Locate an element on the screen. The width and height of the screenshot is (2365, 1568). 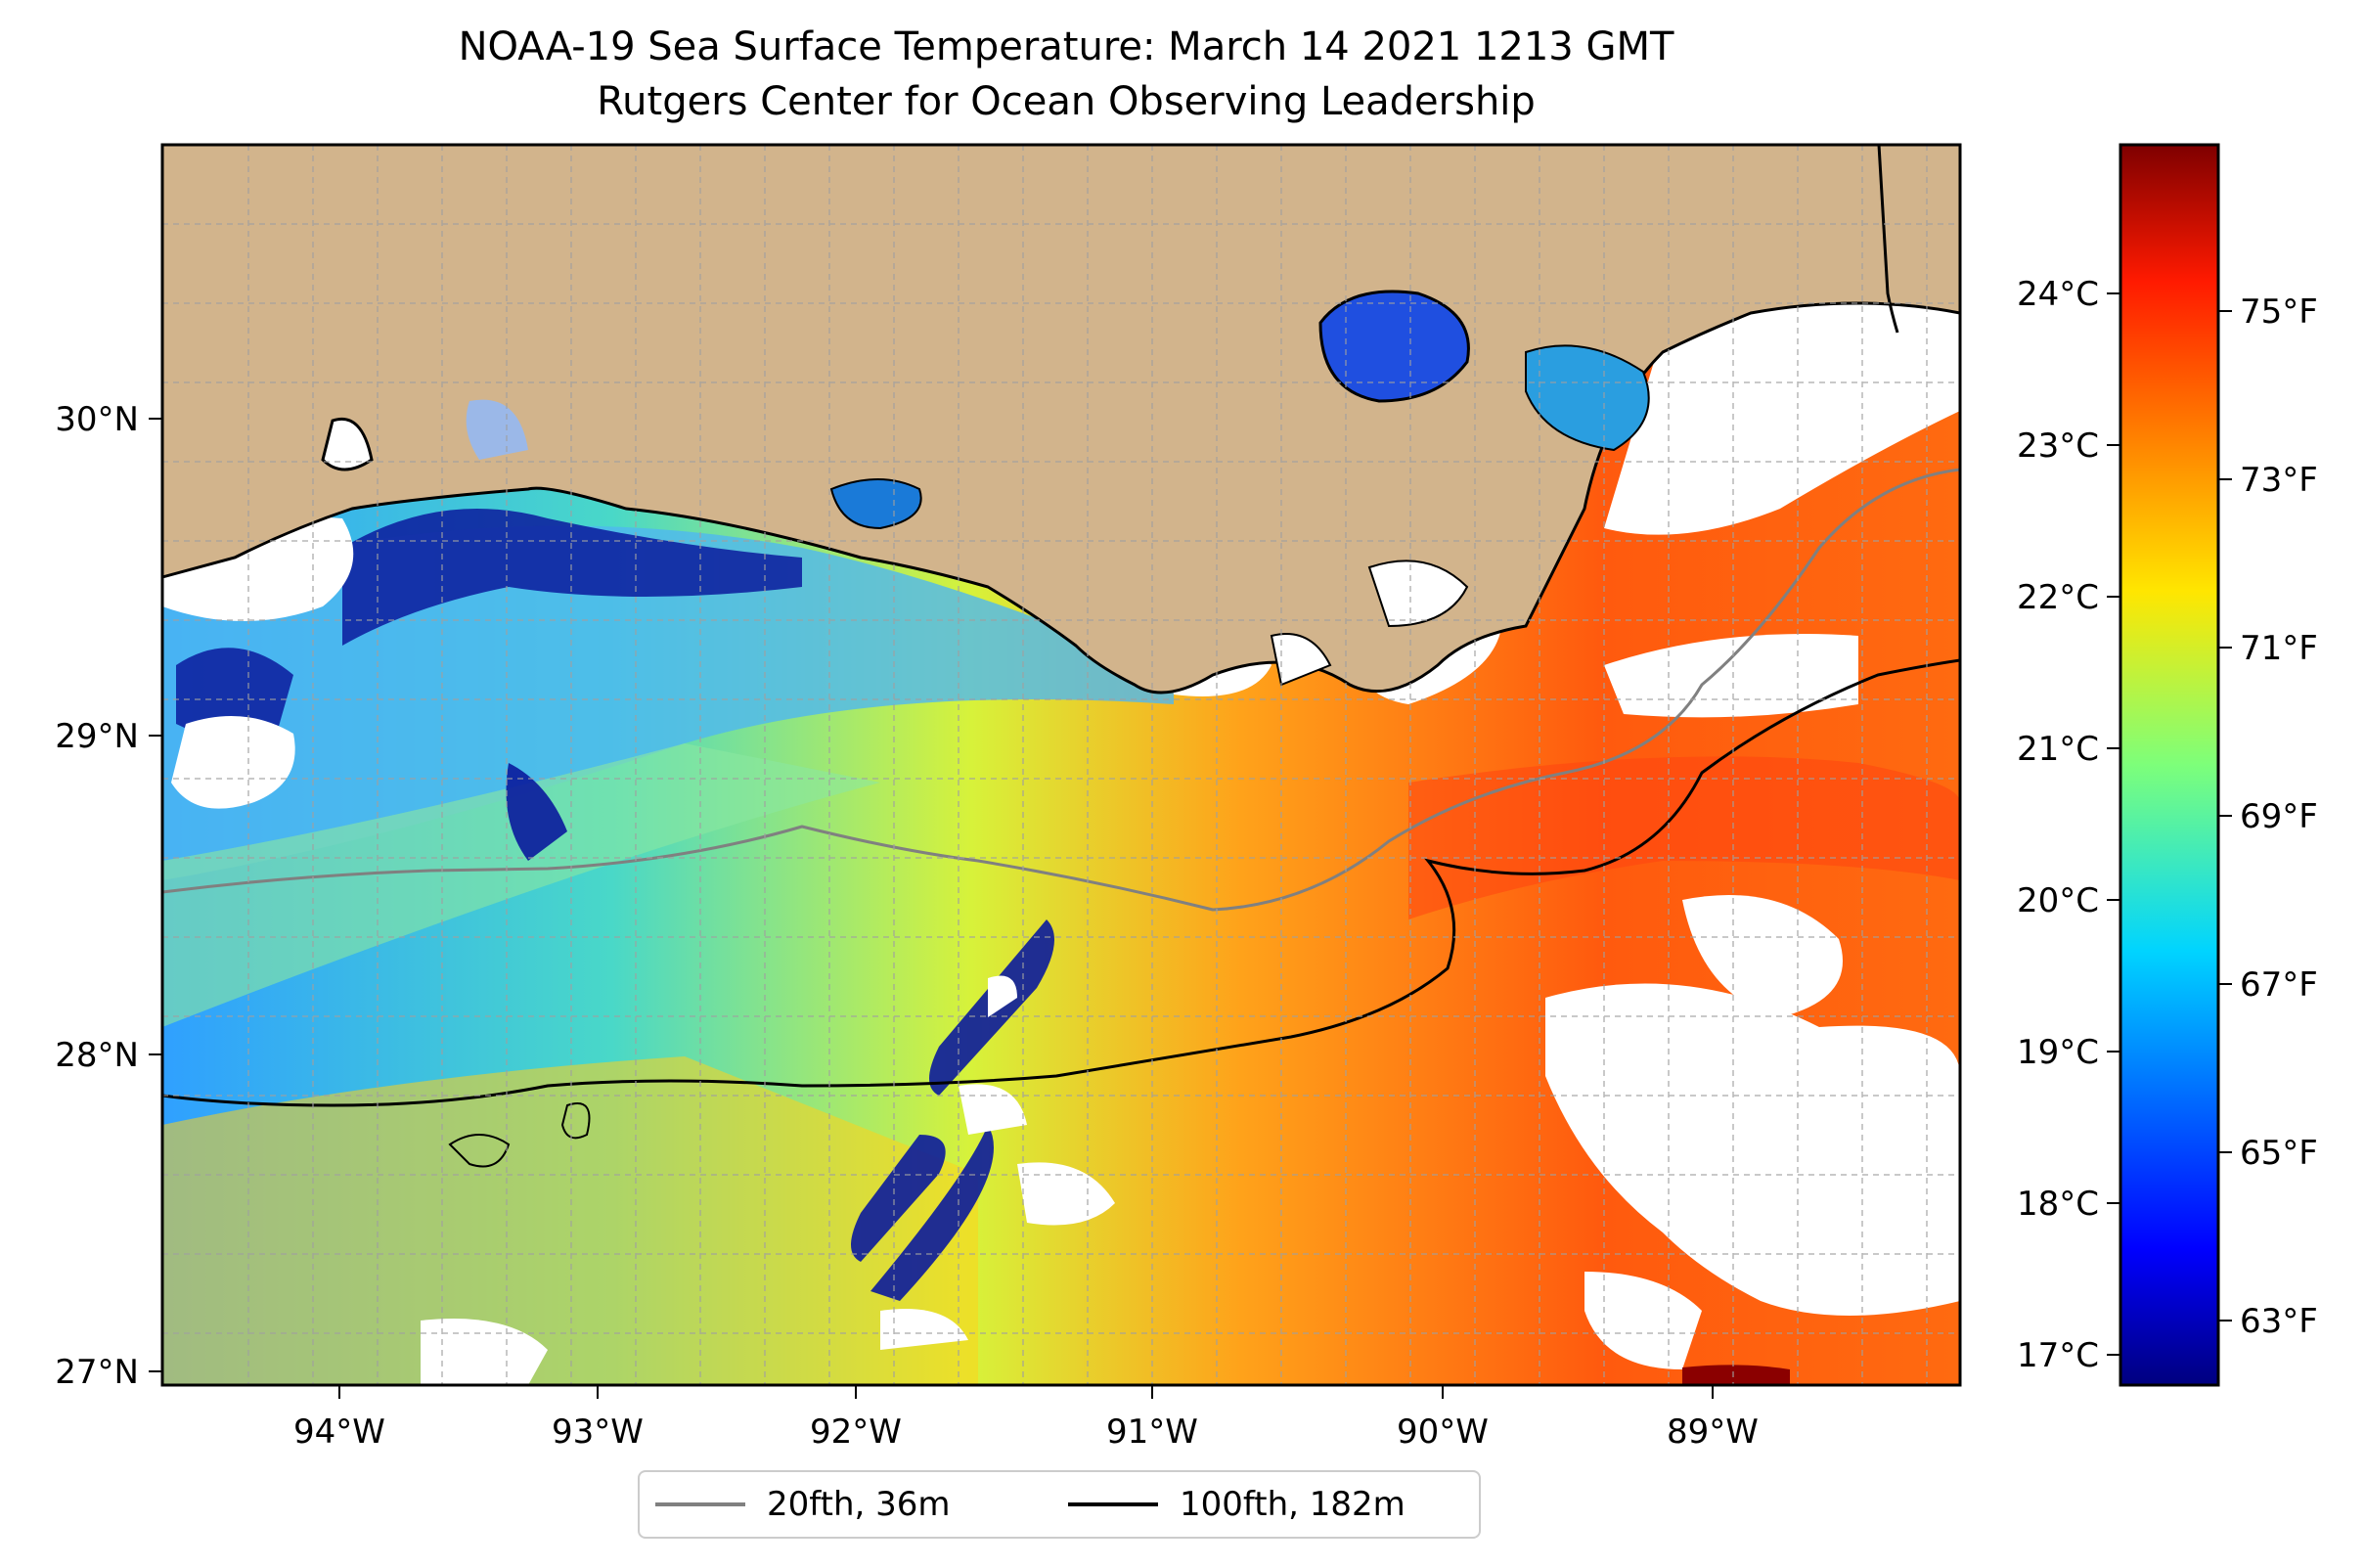
colorbar-ticks is located at coordinates (2169, 824).